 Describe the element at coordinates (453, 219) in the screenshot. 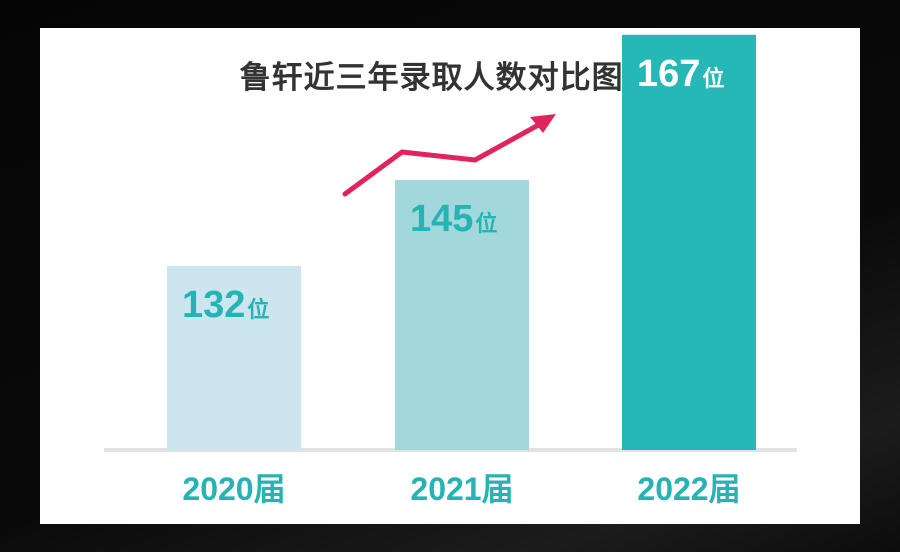

I see `bar-value-label: 145位` at that location.